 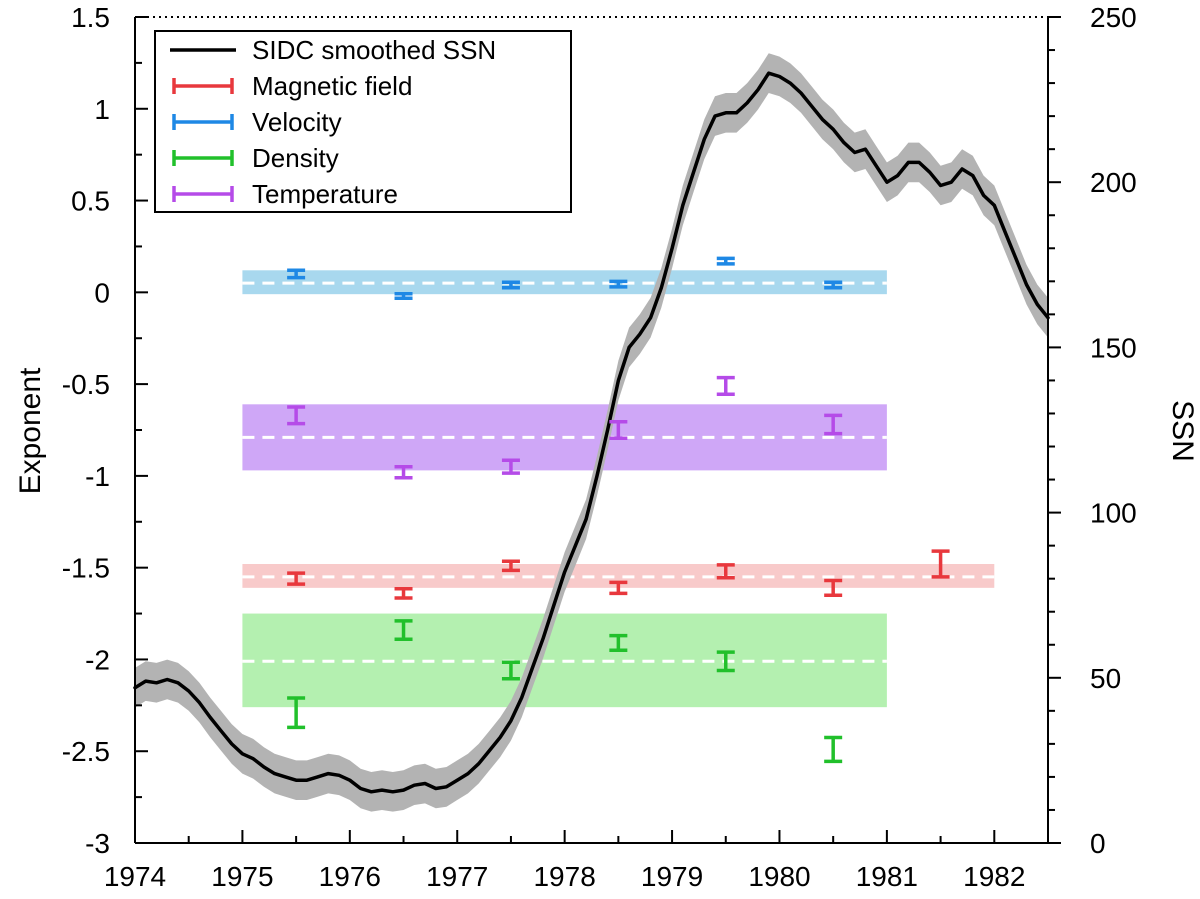 I want to click on y-right-tick-label: 150, so click(x=1113, y=347).